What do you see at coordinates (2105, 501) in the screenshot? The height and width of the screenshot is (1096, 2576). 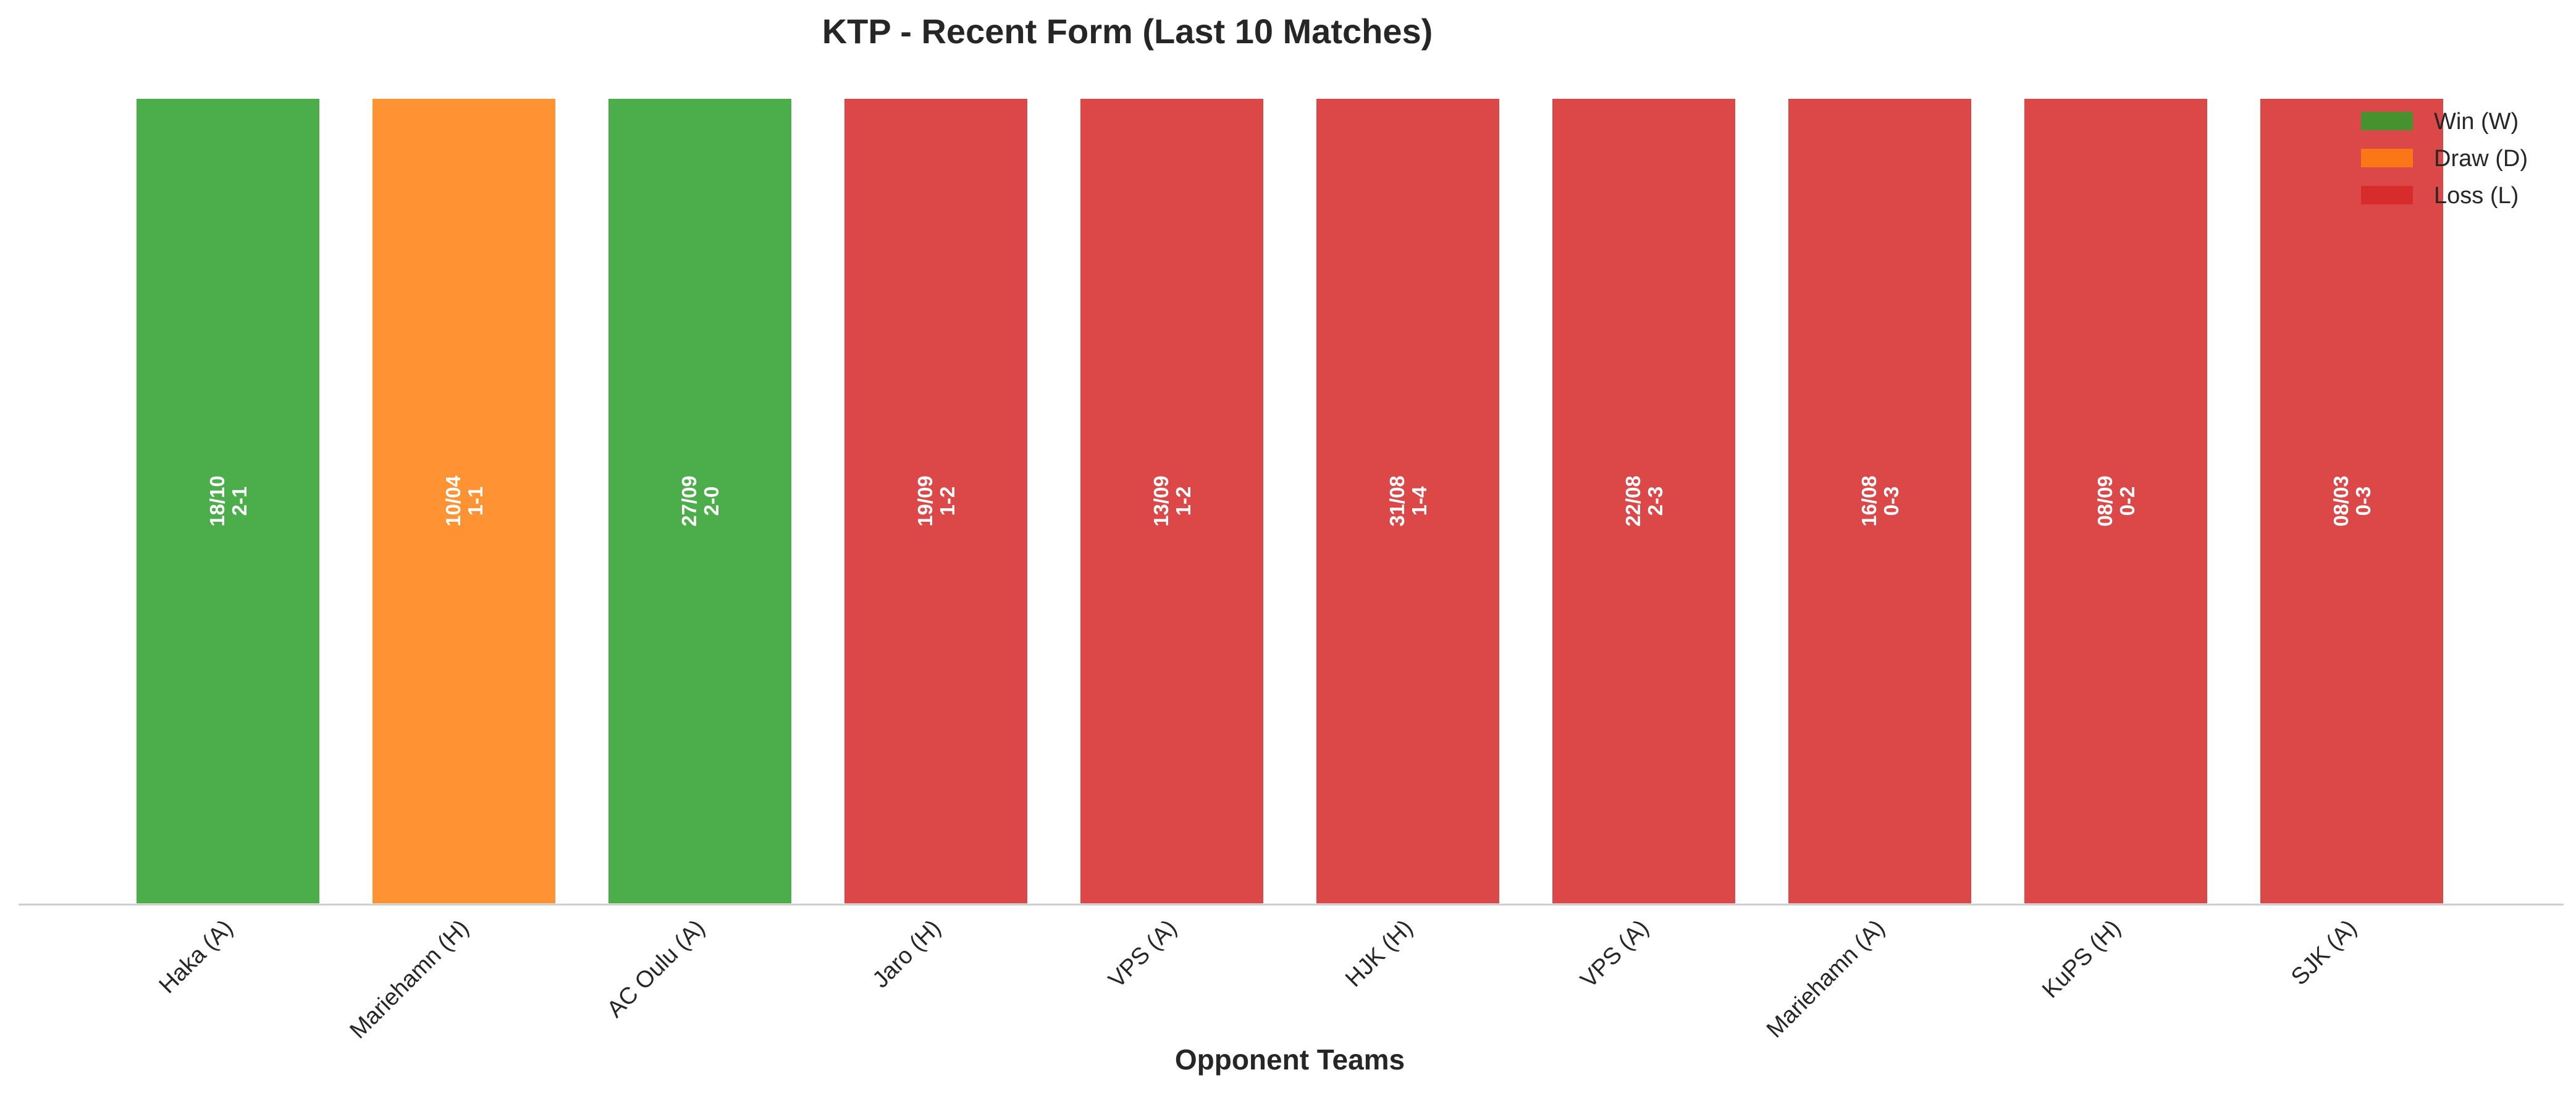 I see `match-date-label: 08/09` at bounding box center [2105, 501].